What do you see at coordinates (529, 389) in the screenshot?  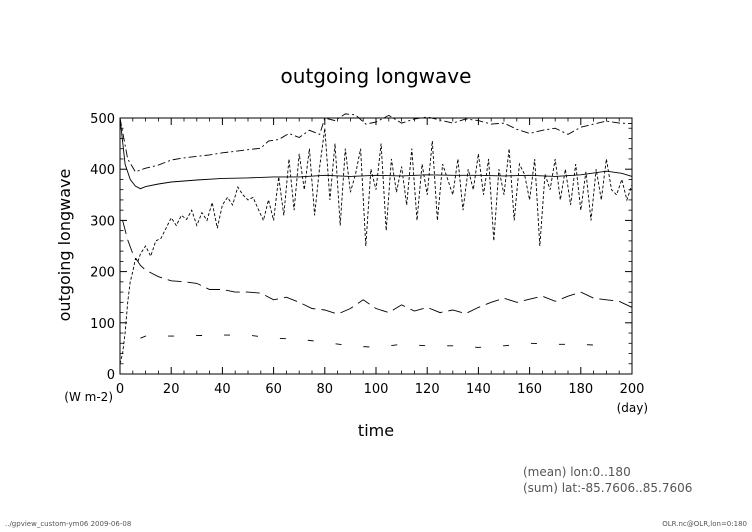 I see `x-tick-label: 160` at bounding box center [529, 389].